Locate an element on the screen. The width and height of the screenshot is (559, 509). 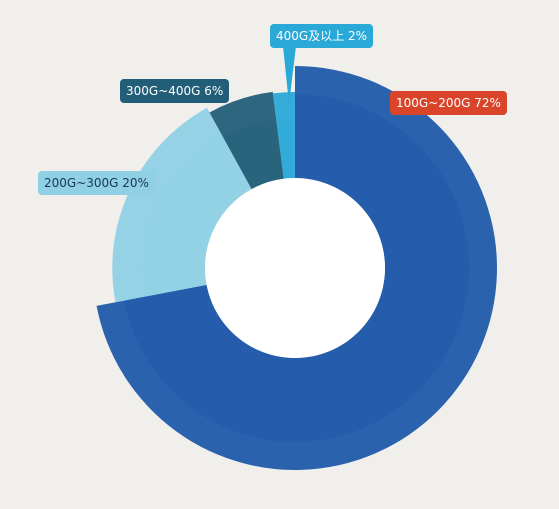
center-hole is located at coordinates (295, 268).